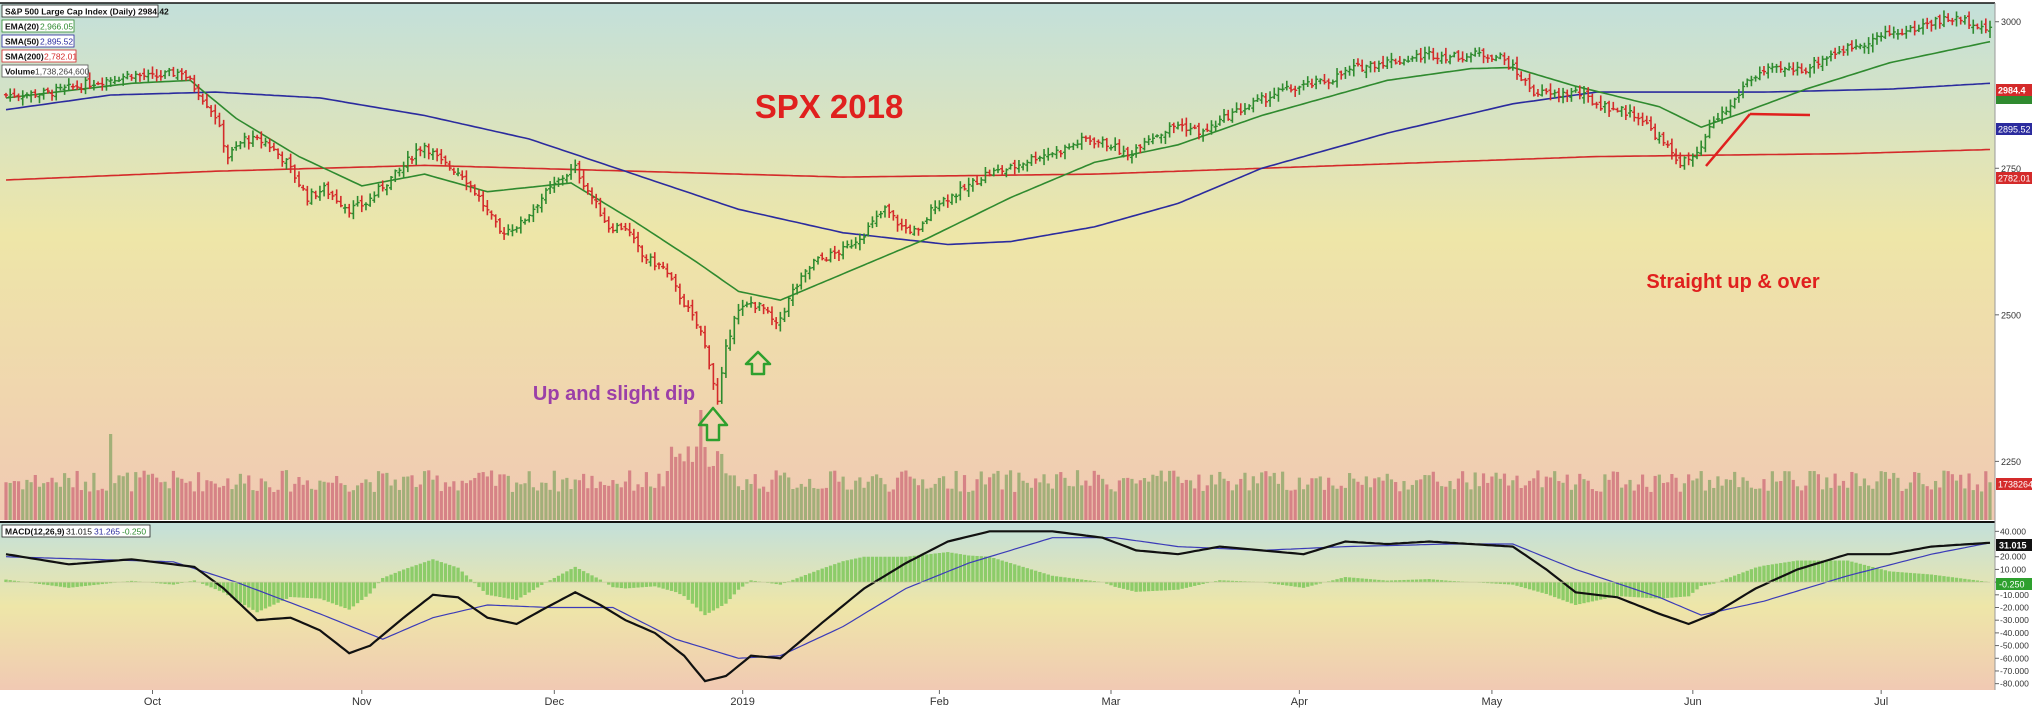 Image resolution: width=2032 pixels, height=714 pixels. What do you see at coordinates (38, 41) in the screenshot?
I see `legend-sma50-box` at bounding box center [38, 41].